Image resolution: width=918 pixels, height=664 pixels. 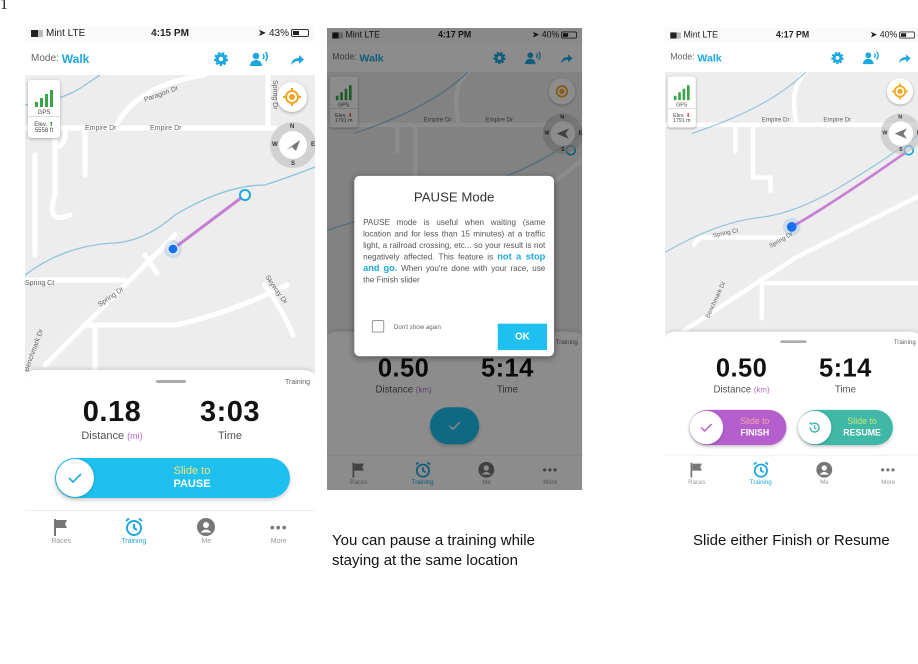 I want to click on time-label: Time, so click(x=507, y=389).